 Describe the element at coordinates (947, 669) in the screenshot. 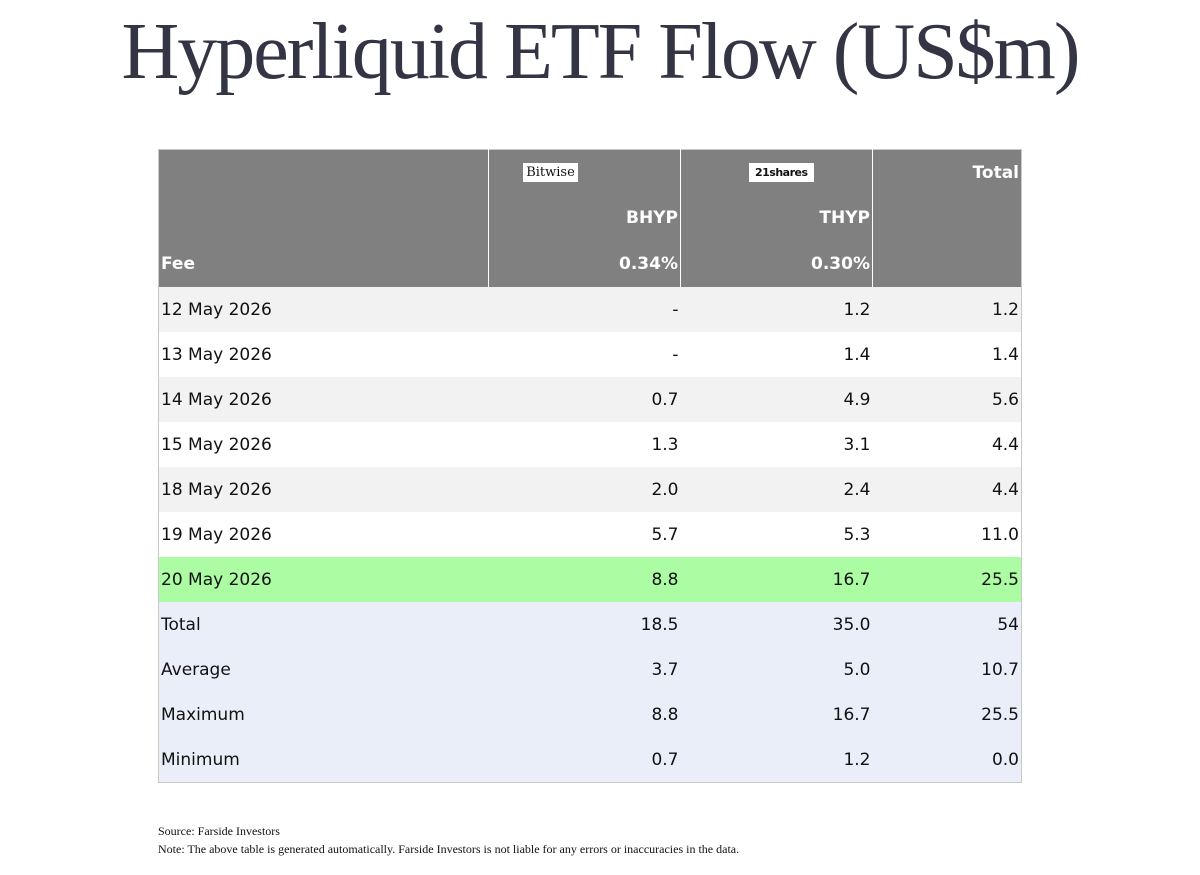

I see `summary-total: 10.7` at that location.